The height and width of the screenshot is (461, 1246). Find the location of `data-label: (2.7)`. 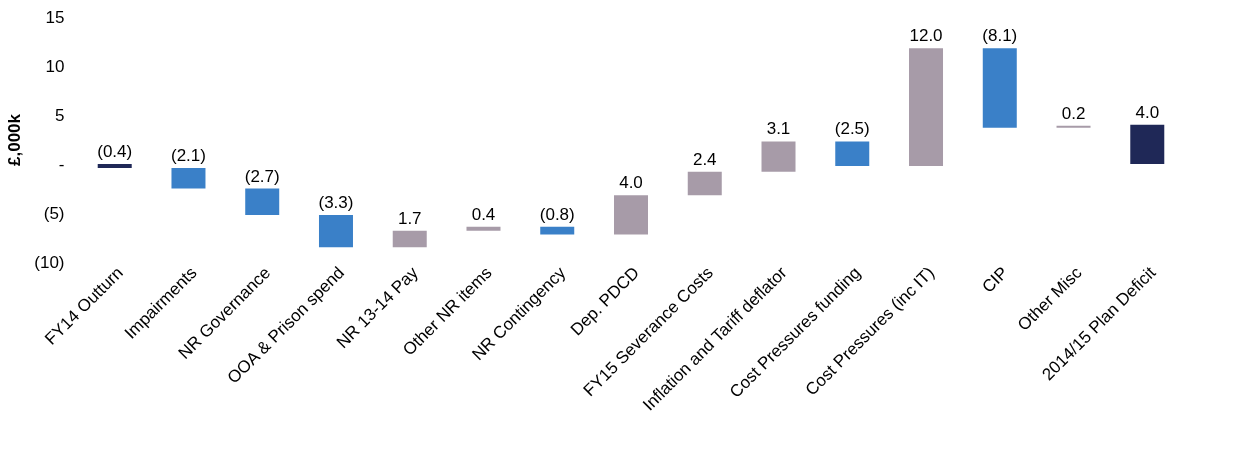

data-label: (2.7) is located at coordinates (262, 176).